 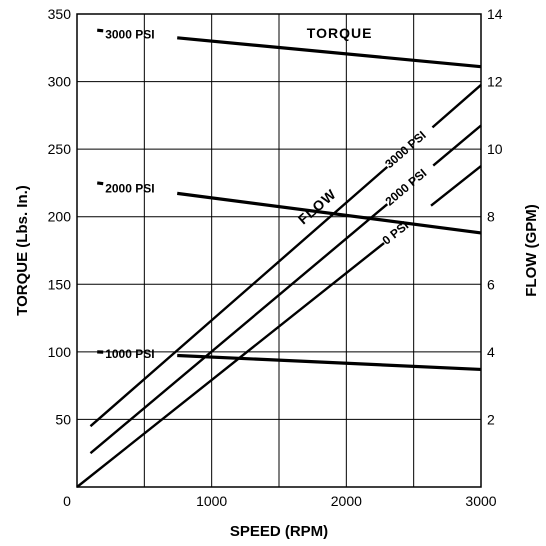 What do you see at coordinates (531, 250) in the screenshot?
I see `right-axis-title: FLOW (GPM)` at bounding box center [531, 250].